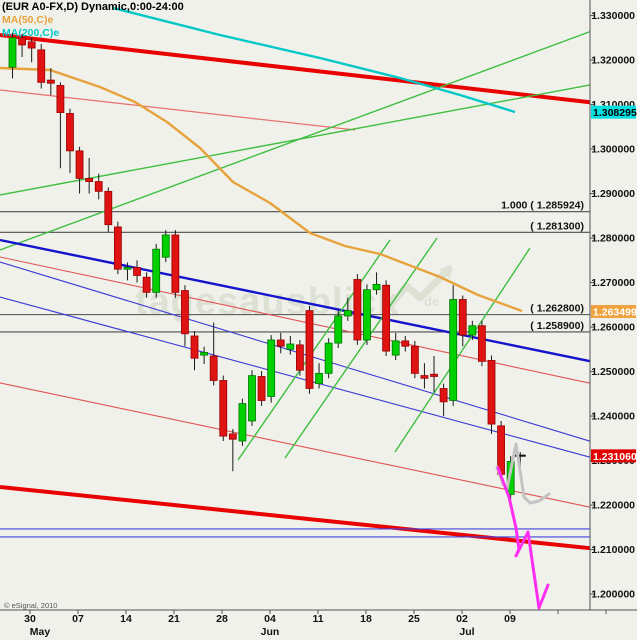 The width and height of the screenshot is (637, 640). Describe the element at coordinates (30, 33) in the screenshot. I see `ma200-label: MA(200,C)e` at that location.